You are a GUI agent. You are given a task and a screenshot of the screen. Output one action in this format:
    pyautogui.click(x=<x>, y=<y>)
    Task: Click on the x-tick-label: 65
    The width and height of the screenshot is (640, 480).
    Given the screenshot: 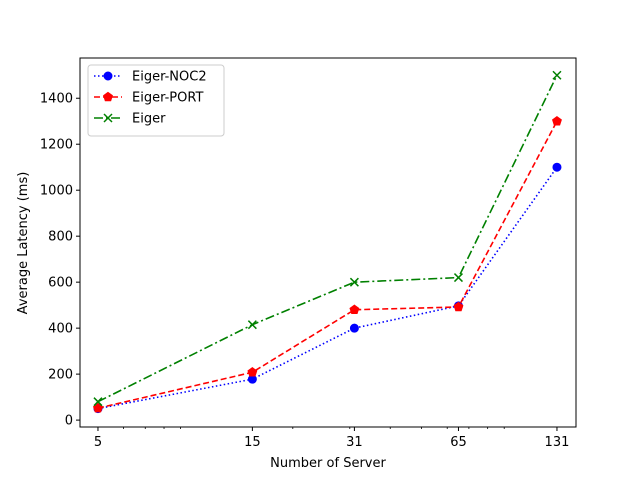 What is the action you would take?
    pyautogui.click(x=458, y=442)
    